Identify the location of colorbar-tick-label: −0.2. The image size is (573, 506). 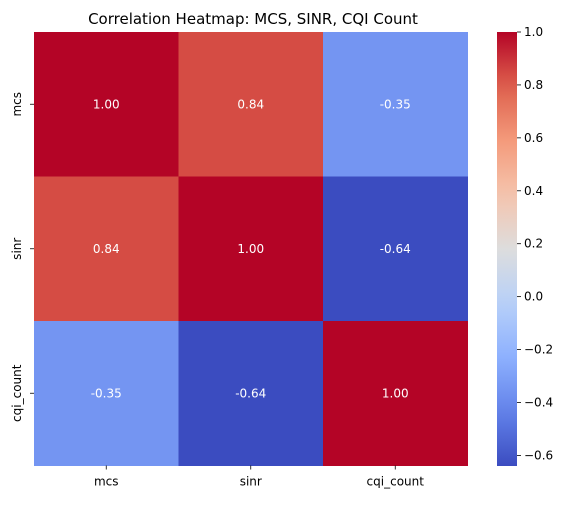
(538, 350).